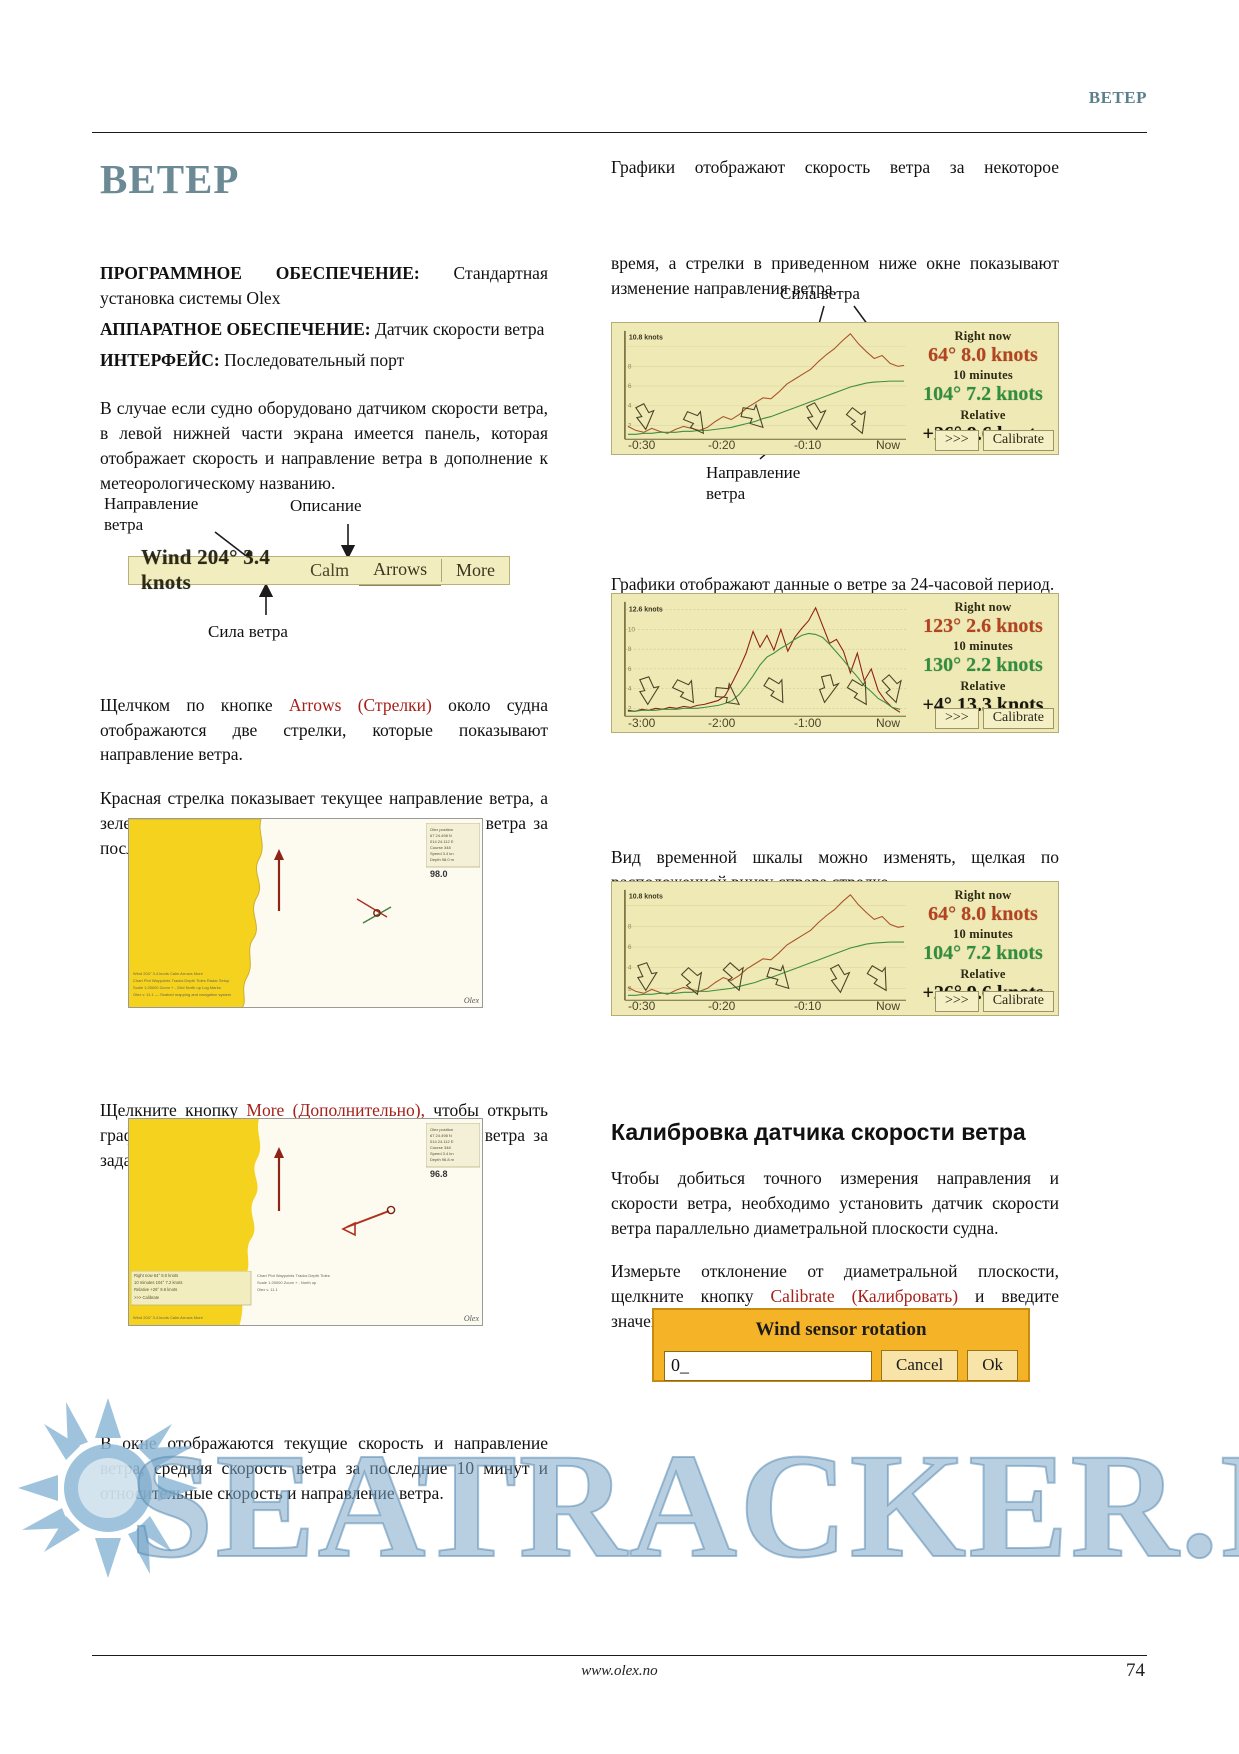 This screenshot has width=1239, height=1754. Describe the element at coordinates (841, 1329) in the screenshot. I see `dialog-title: Wind sensor rotation` at that location.